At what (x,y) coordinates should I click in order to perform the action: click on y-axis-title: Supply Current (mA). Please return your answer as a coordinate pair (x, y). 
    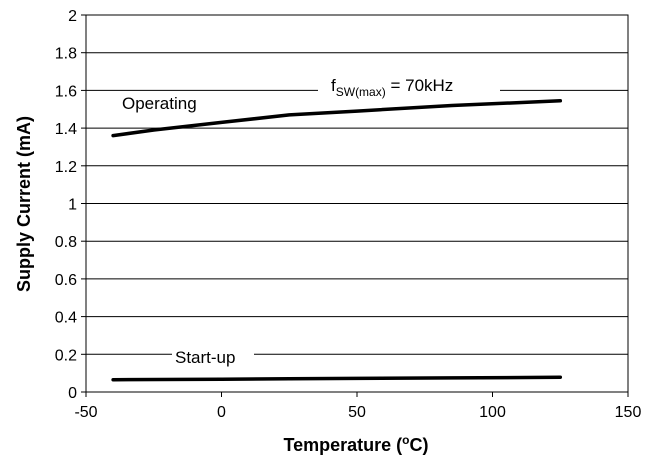
    Looking at the image, I should click on (24, 204).